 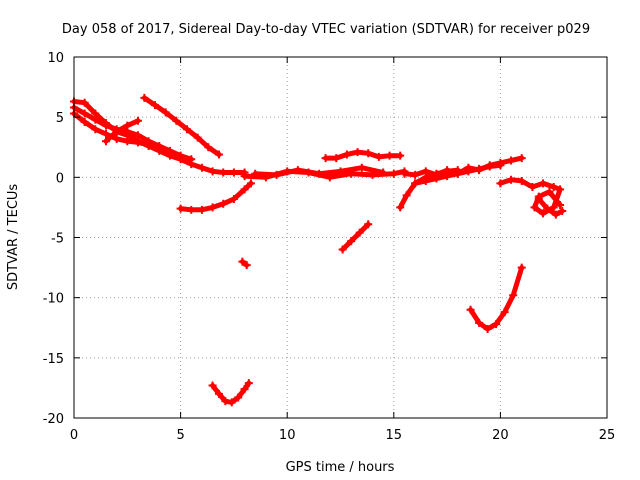 What do you see at coordinates (340, 467) in the screenshot?
I see `x-axis-label: GPS time / hours` at bounding box center [340, 467].